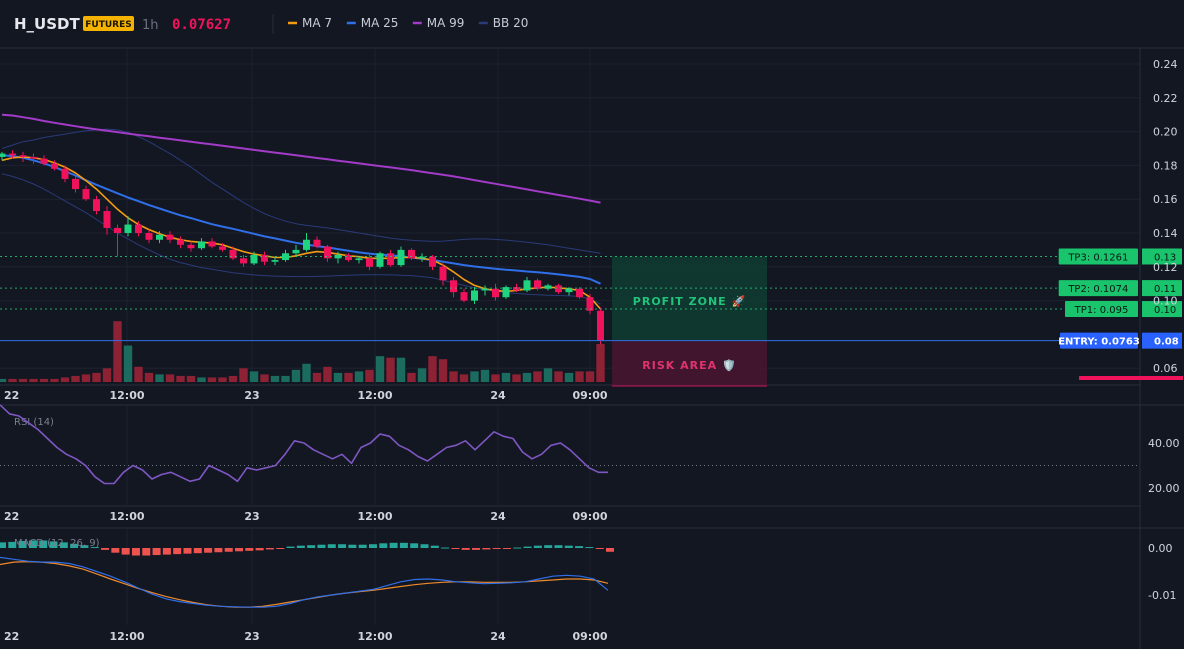  I want to click on price-tick-7: 0.10, so click(1165, 301).